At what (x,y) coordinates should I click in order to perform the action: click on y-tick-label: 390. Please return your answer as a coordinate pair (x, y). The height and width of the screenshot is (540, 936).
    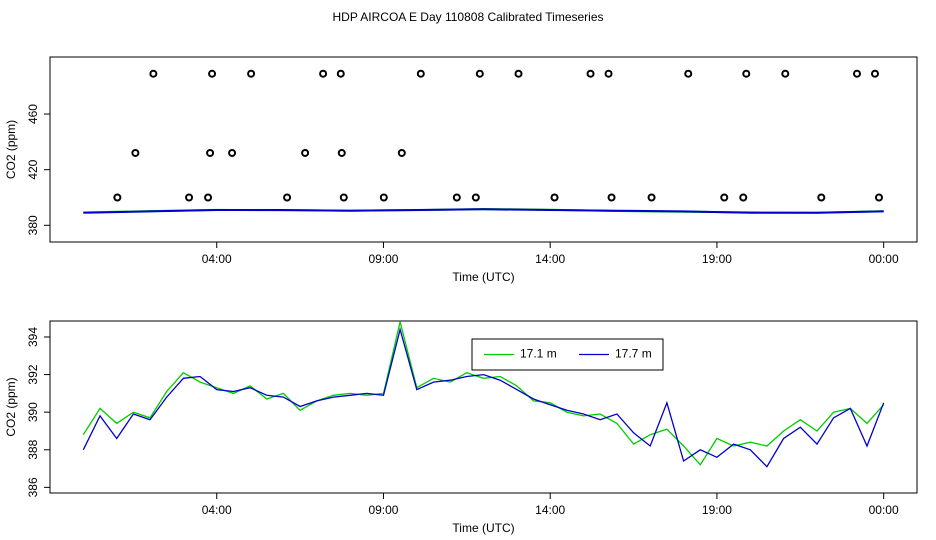
    Looking at the image, I should click on (33, 412).